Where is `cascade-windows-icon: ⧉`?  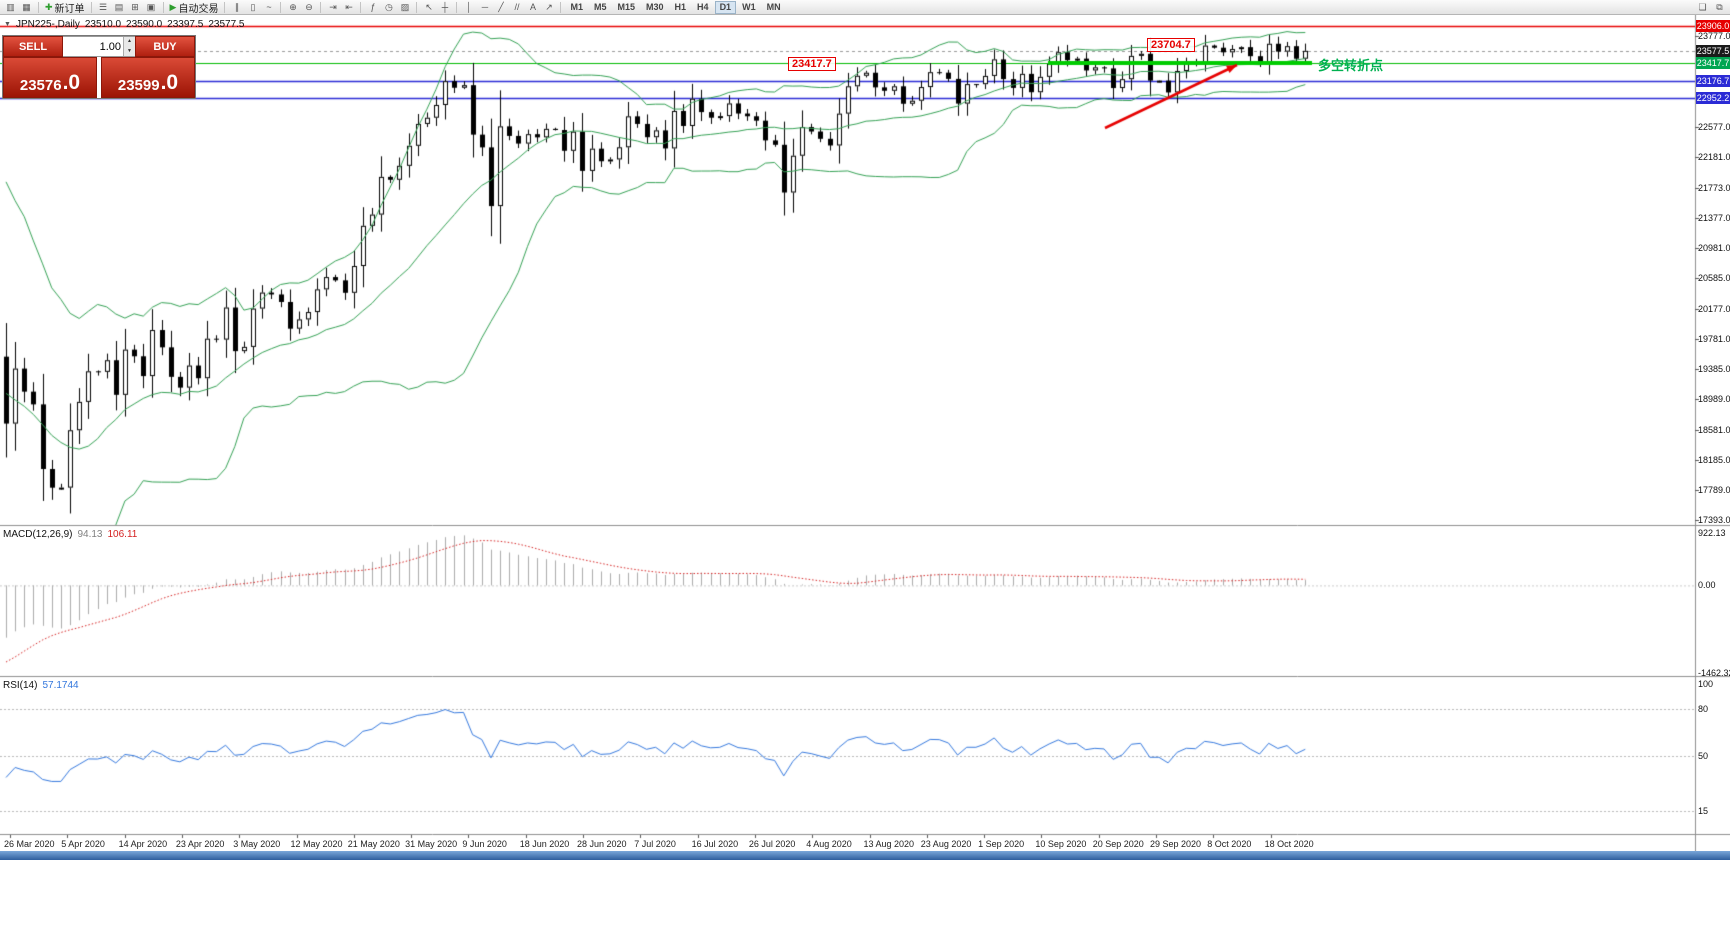 cascade-windows-icon: ⧉ is located at coordinates (1719, 6).